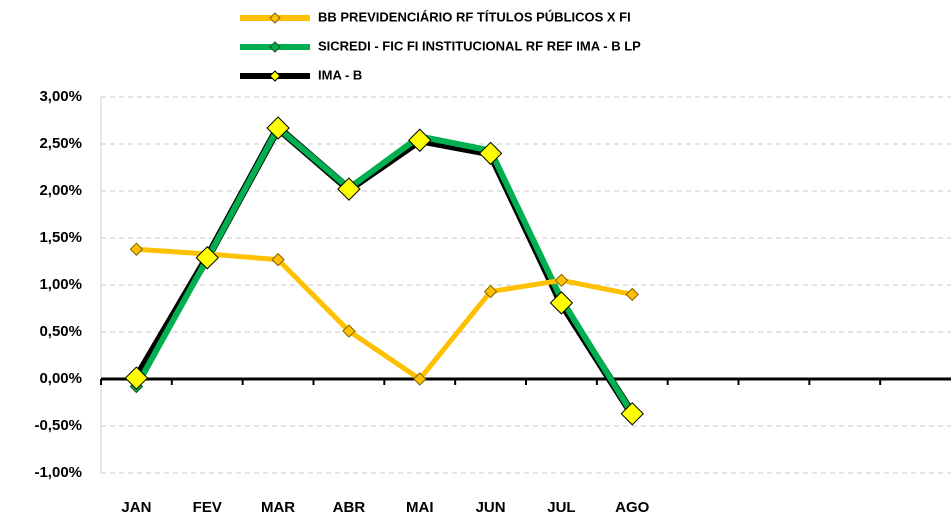 The height and width of the screenshot is (519, 951). Describe the element at coordinates (60, 237) in the screenshot. I see `y-tick-label: 1,50%` at that location.